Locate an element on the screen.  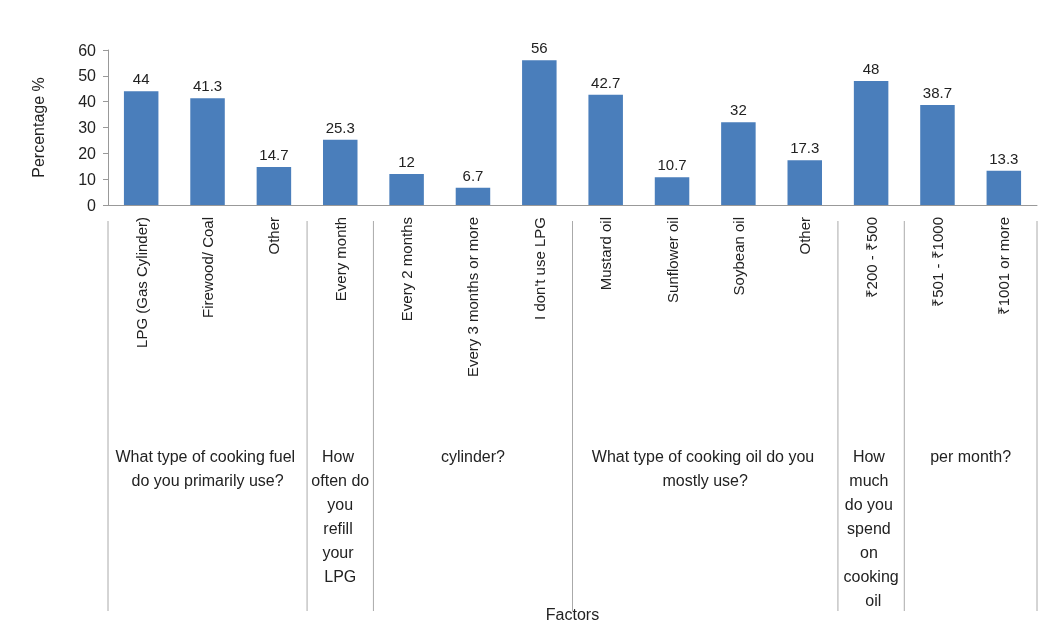
data-label: 14.7 is located at coordinates (274, 155).